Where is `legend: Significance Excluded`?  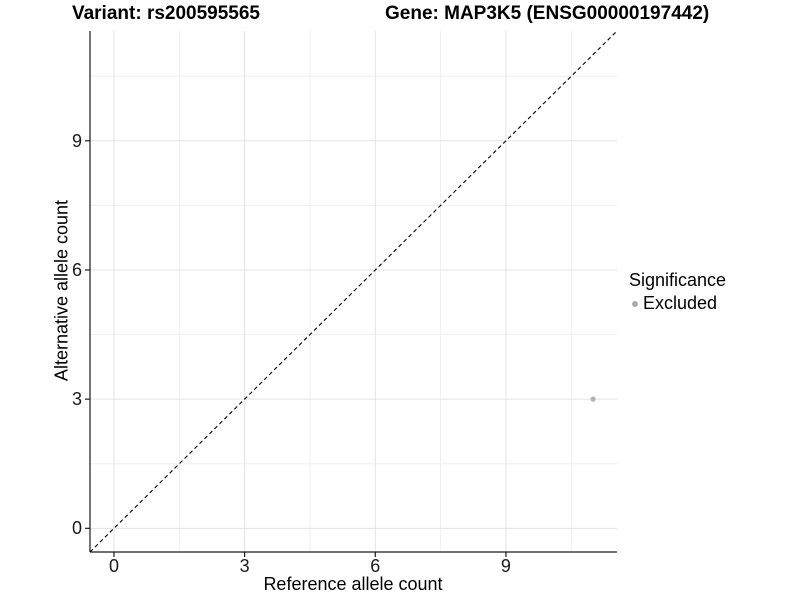 legend: Significance Excluded is located at coordinates (677, 292).